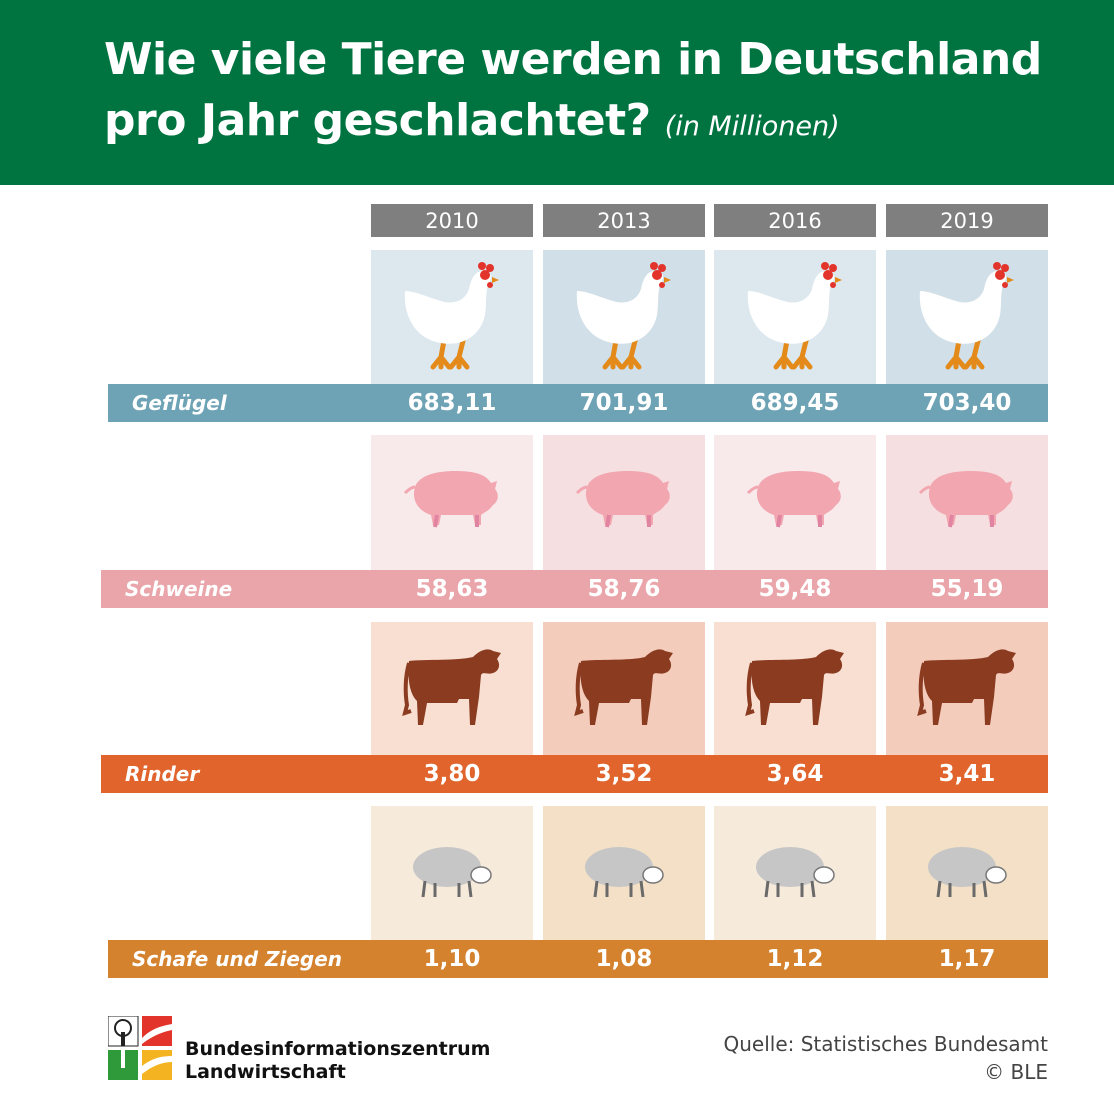  I want to click on organization-name: Bundesinformationszentrum Landwirtschaft, so click(337, 1061).